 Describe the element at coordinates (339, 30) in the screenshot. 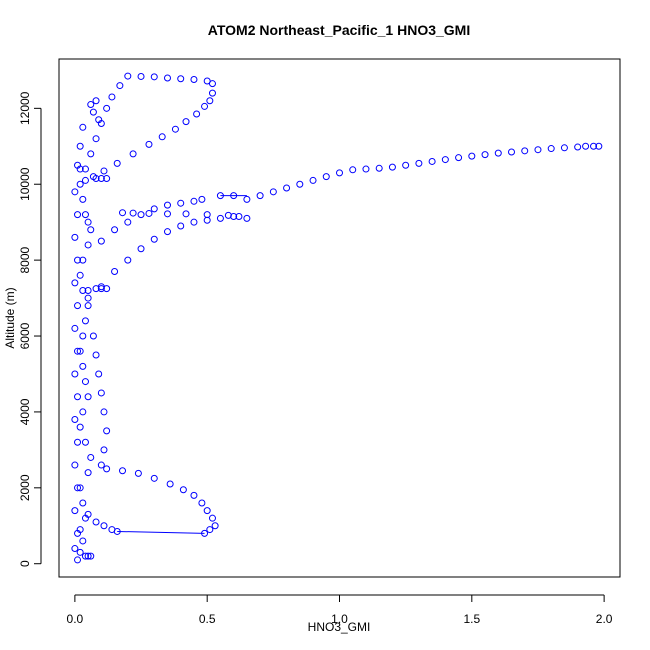

I see `chart-title: ATOM2 Northeast_Pacific_1 HNO3_GMI` at that location.